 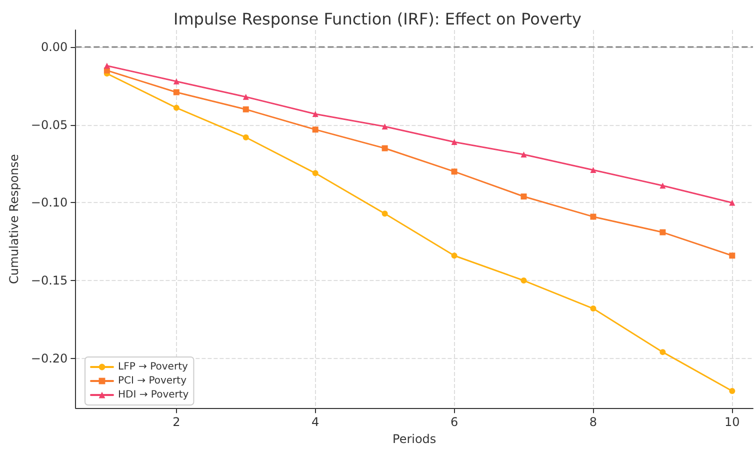 What do you see at coordinates (54, 47) in the screenshot?
I see `y-tick-label: 0.00` at bounding box center [54, 47].